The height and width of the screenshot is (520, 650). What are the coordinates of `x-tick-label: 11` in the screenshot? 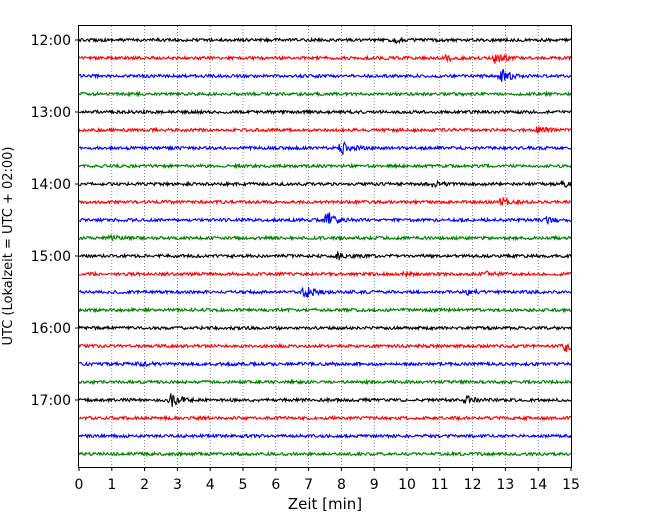 It's located at (440, 485).